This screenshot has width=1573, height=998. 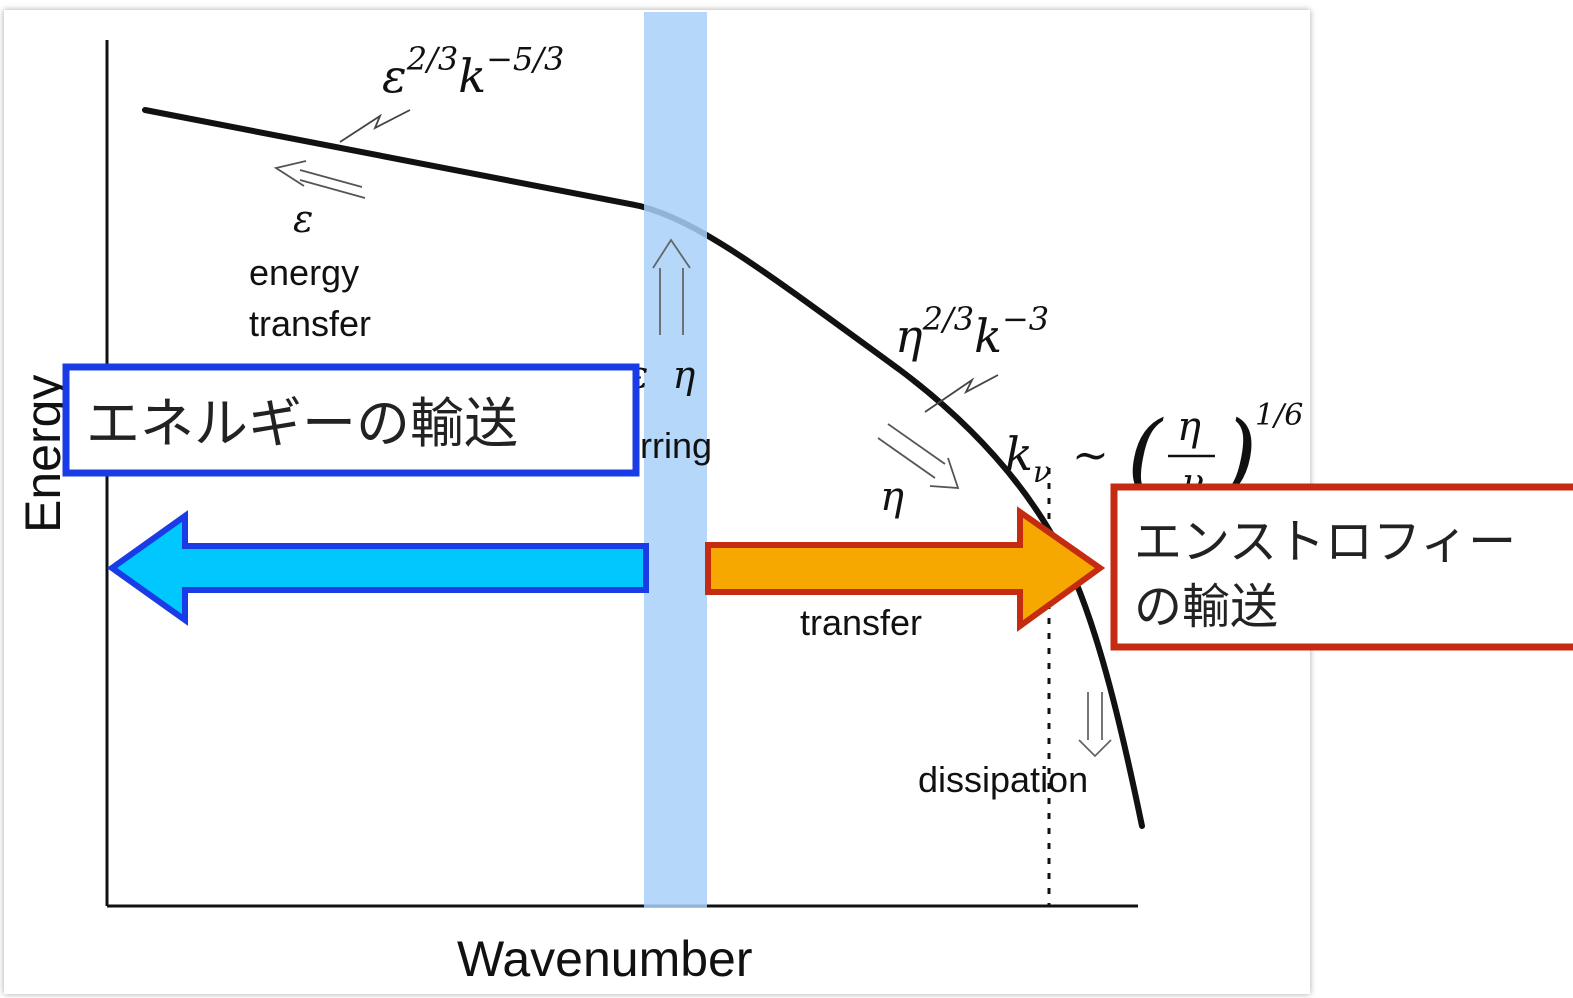 I want to click on slope-pointer-squiggle, so click(x=375, y=126).